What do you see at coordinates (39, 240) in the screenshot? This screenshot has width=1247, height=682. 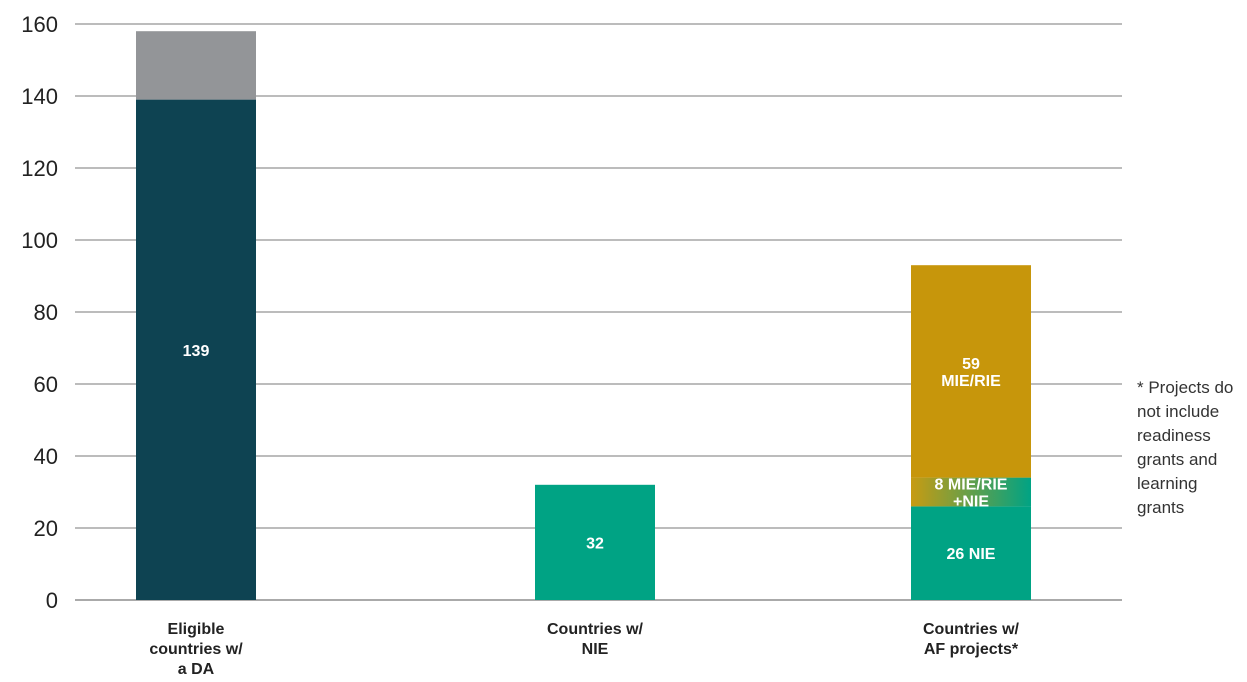 I see `y-tick-label: 100` at bounding box center [39, 240].